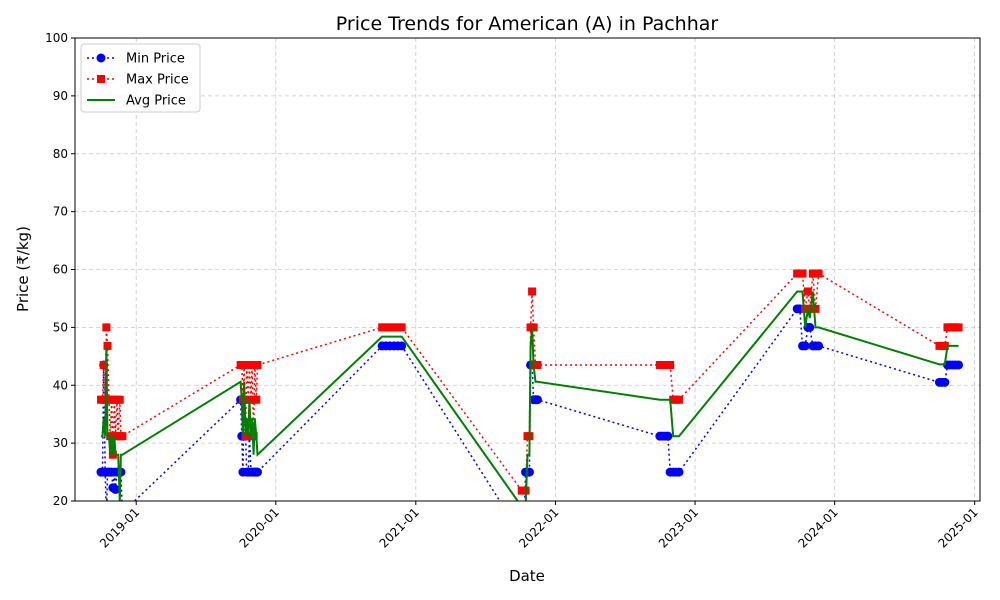 This screenshot has height=600, width=1000. What do you see at coordinates (527, 24) in the screenshot?
I see `chart-title: Price Trends for American (A) in Pachhar` at bounding box center [527, 24].